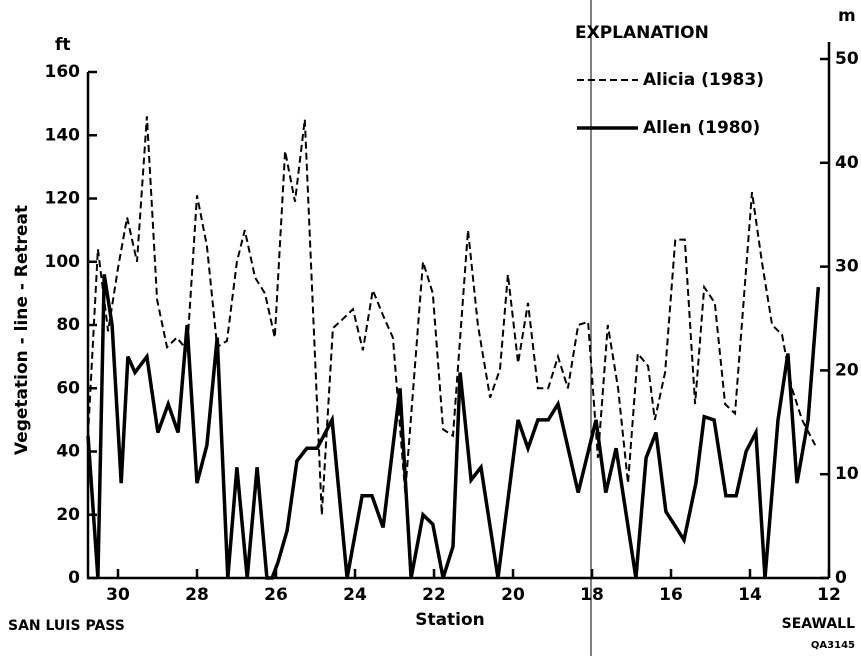  Describe the element at coordinates (847, 474) in the screenshot. I see `y2-tick-label: 10` at that location.